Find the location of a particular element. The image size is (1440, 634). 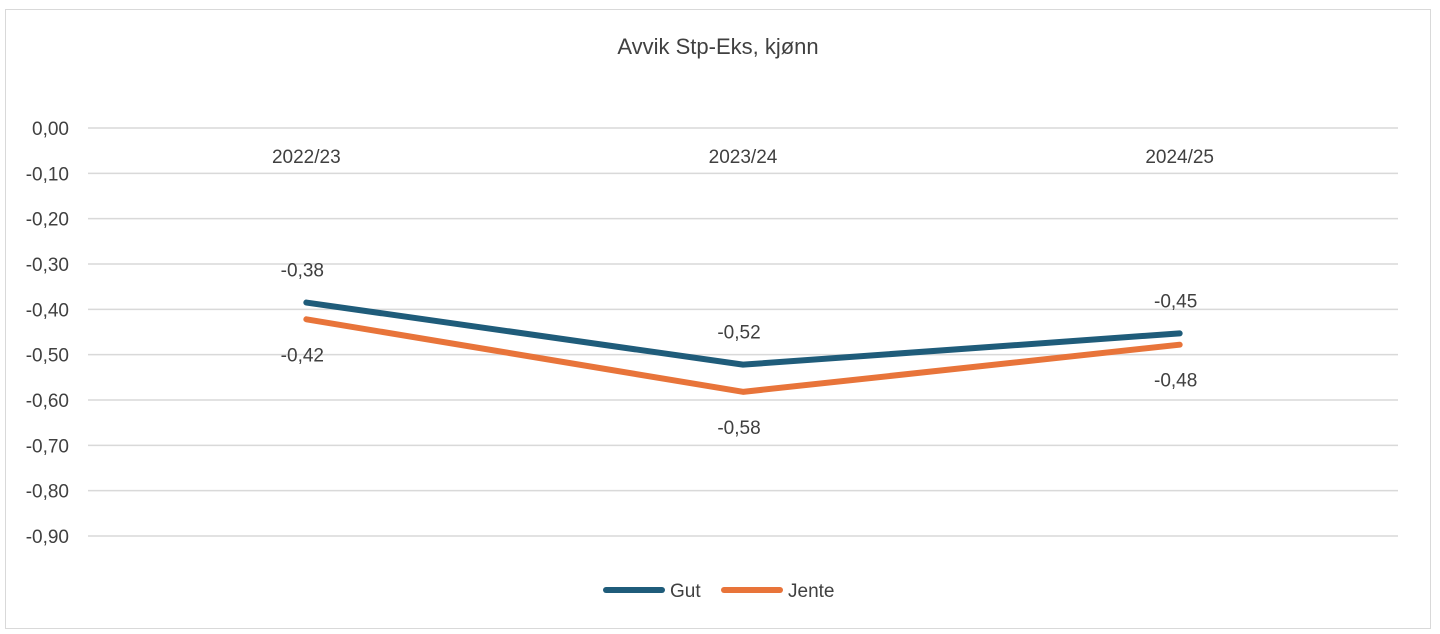

data-label: -0,48 is located at coordinates (1175, 381).